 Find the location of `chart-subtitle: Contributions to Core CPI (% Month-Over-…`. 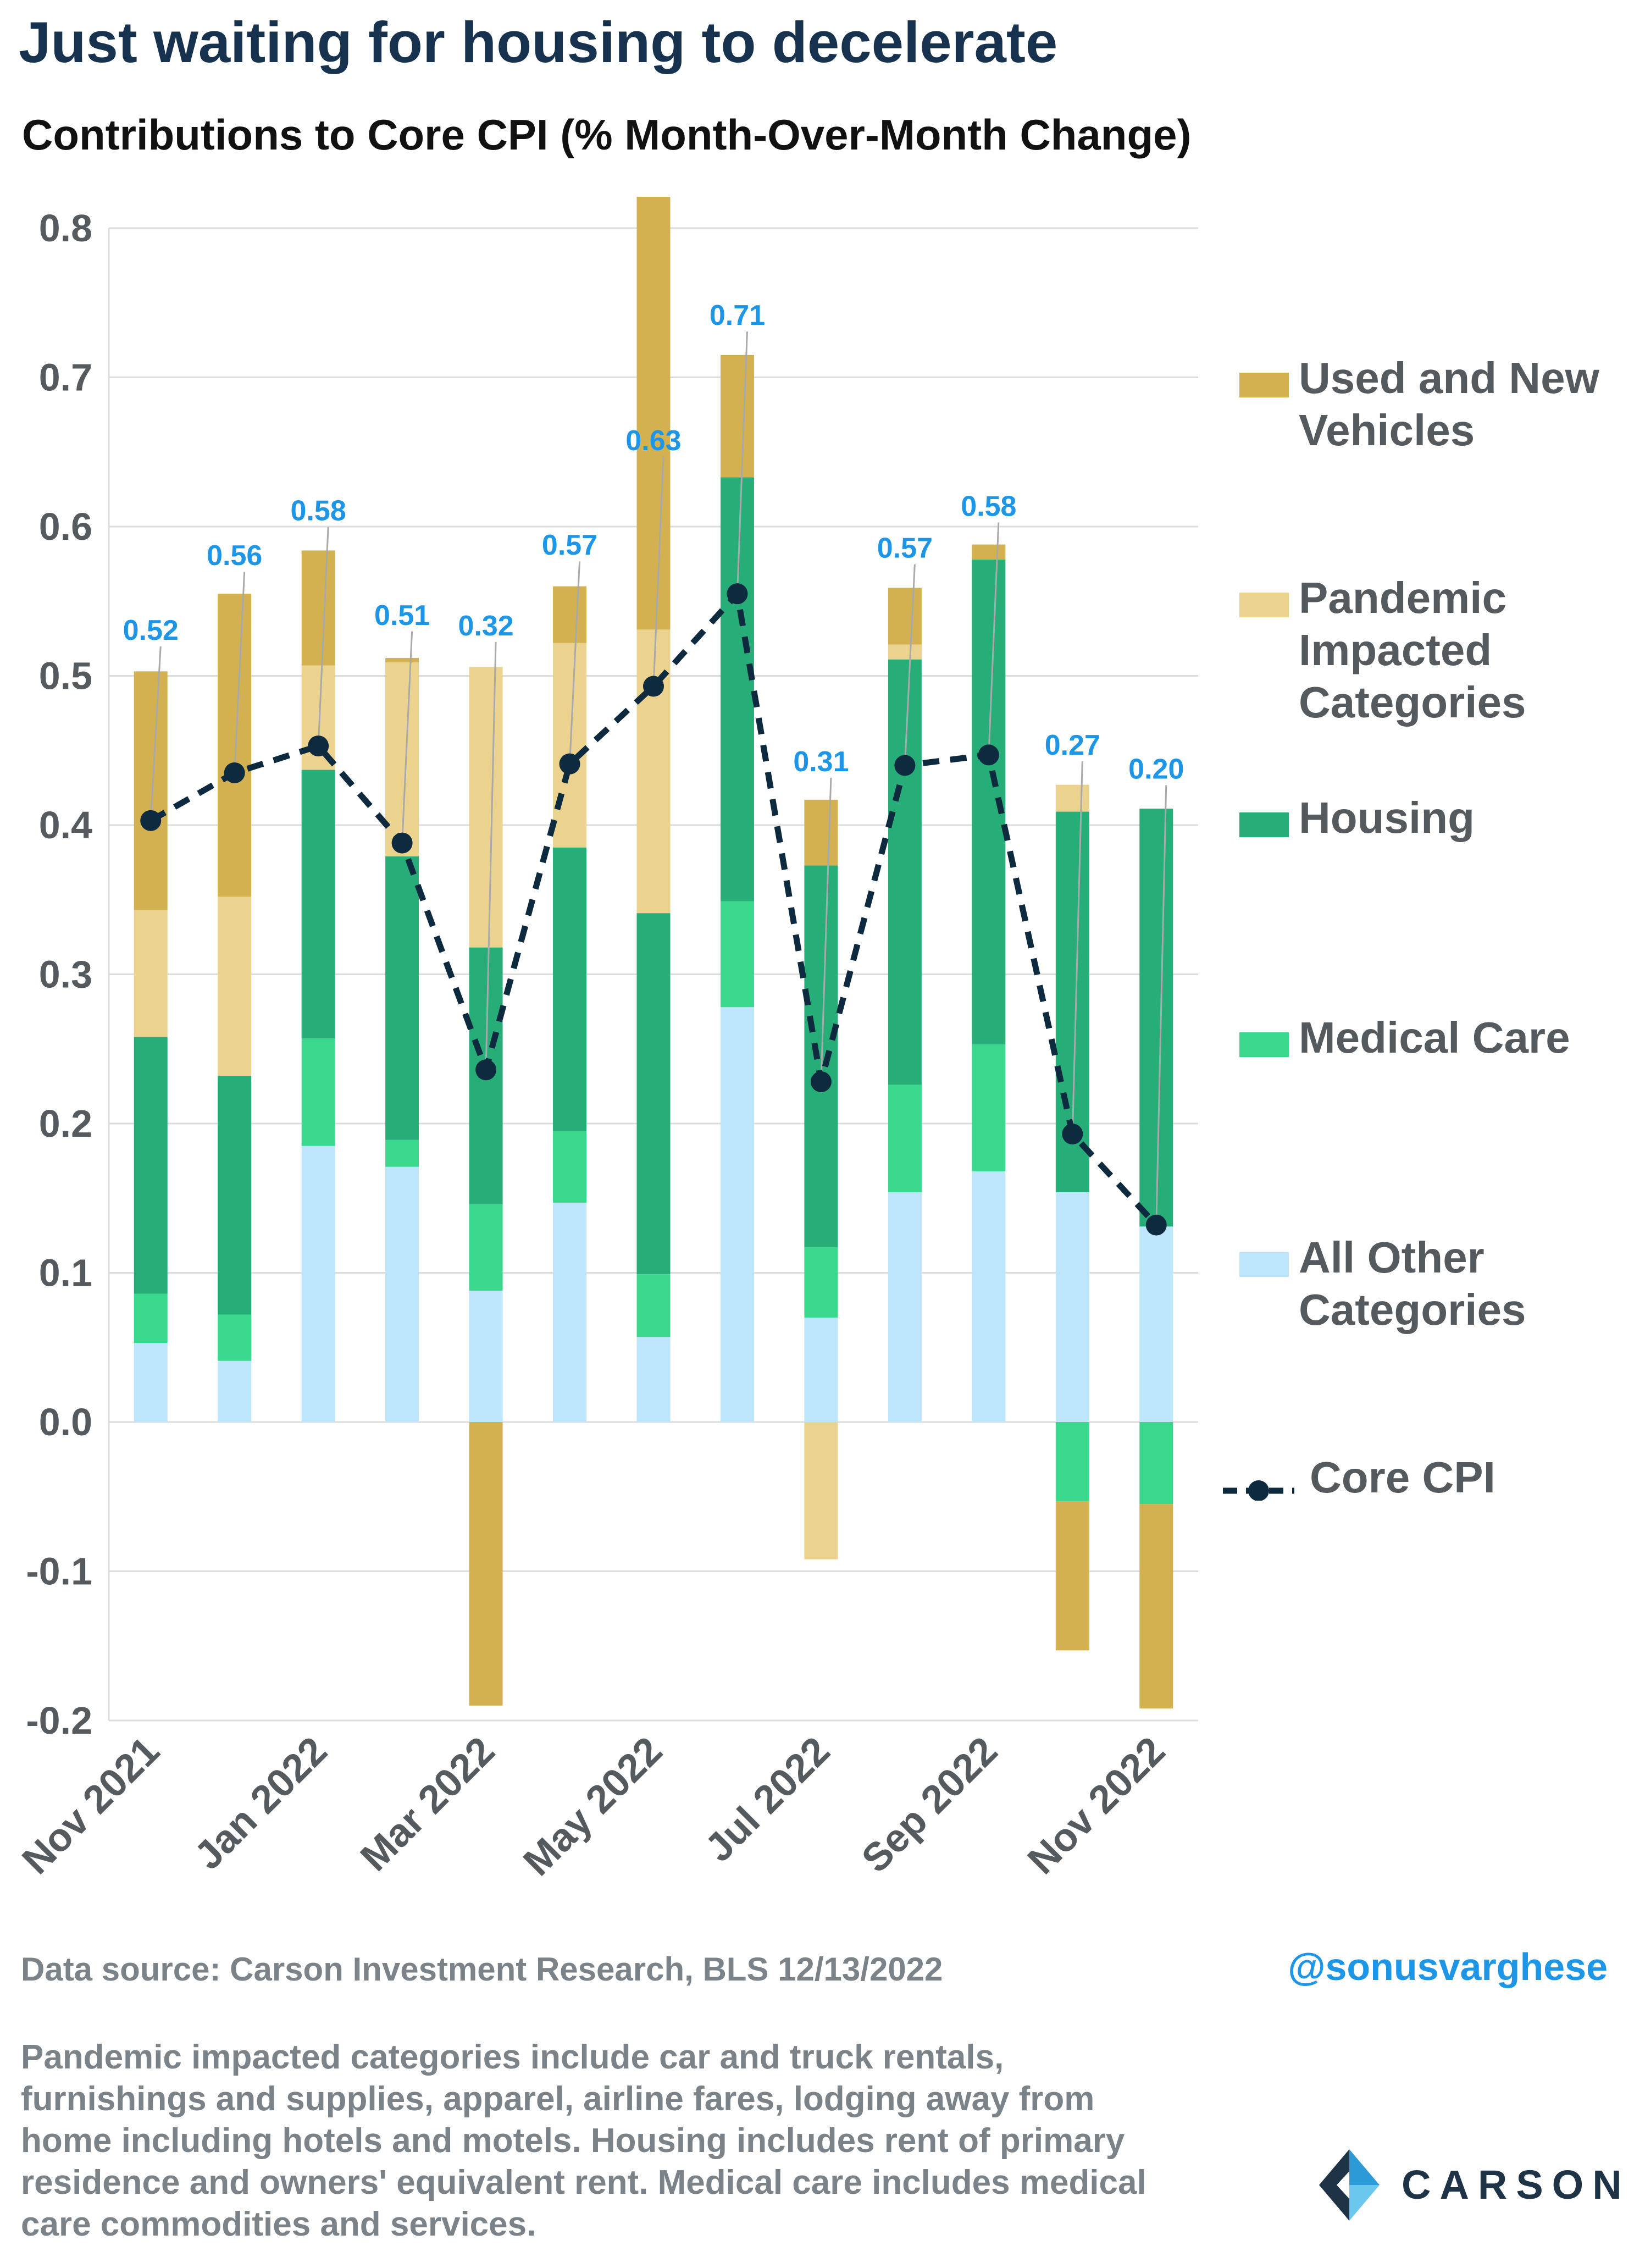

chart-subtitle: Contributions to Core CPI (% Month-Over-… is located at coordinates (607, 134).